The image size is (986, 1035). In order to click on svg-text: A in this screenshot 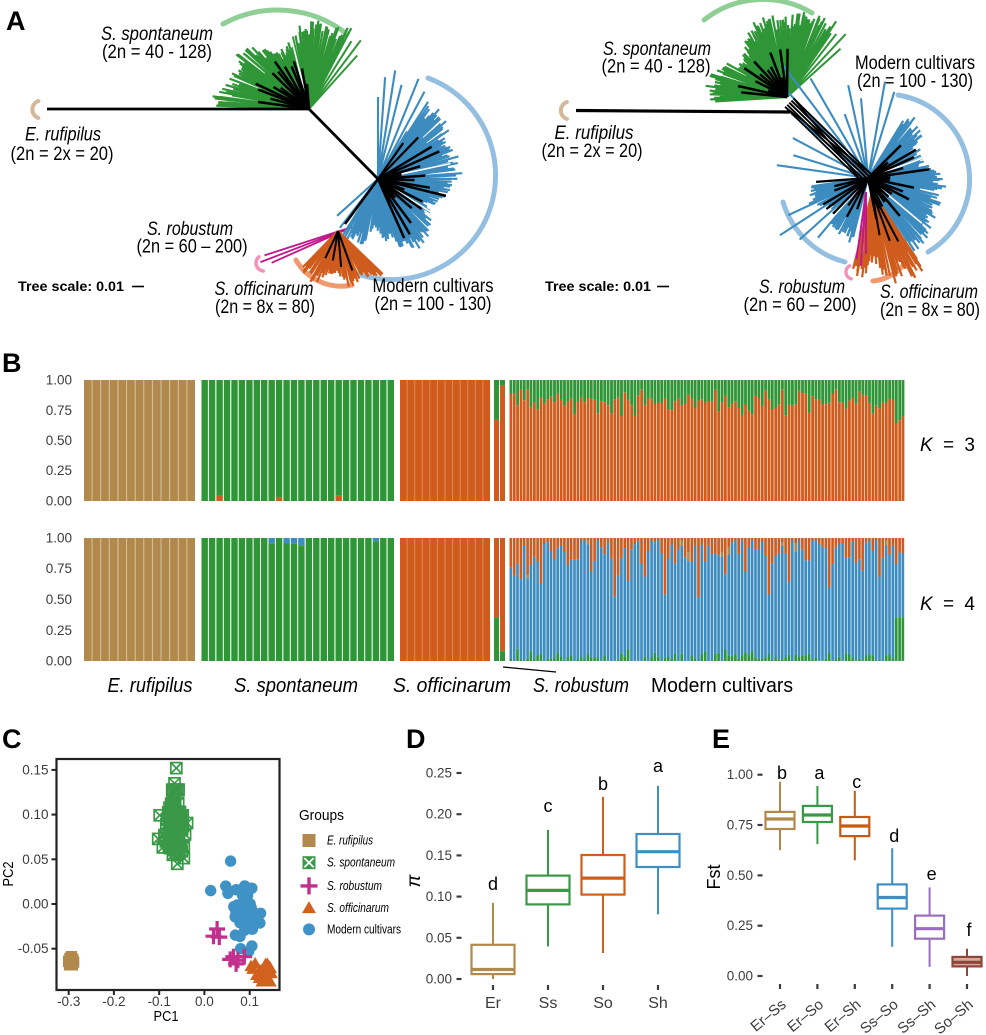, I will do `click(16, 21)`.